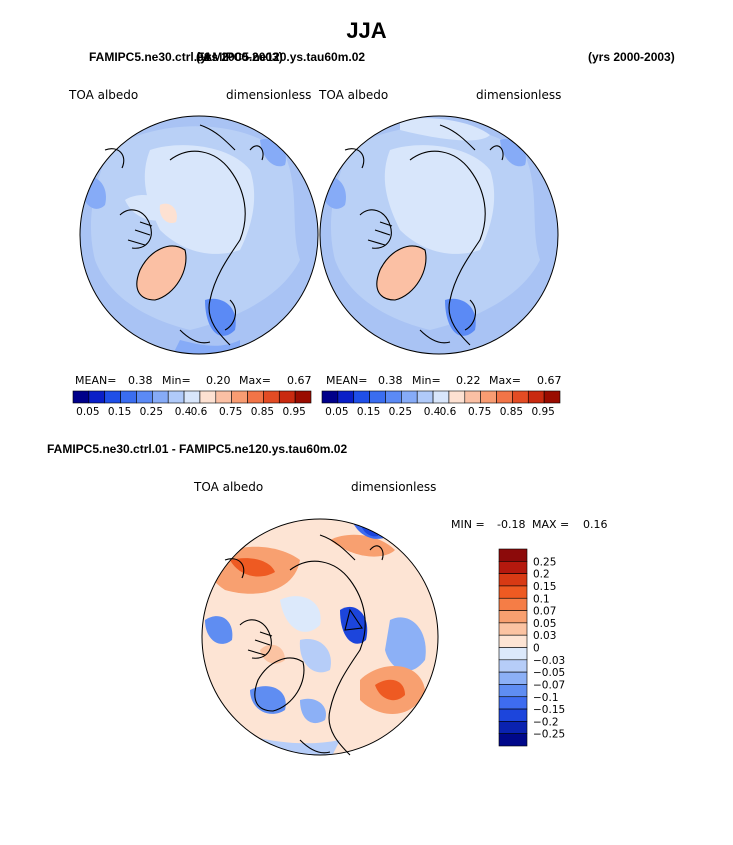 The width and height of the screenshot is (733, 845). What do you see at coordinates (549, 661) in the screenshot?
I see `colorbar-difference-label: −0.03` at bounding box center [549, 661].